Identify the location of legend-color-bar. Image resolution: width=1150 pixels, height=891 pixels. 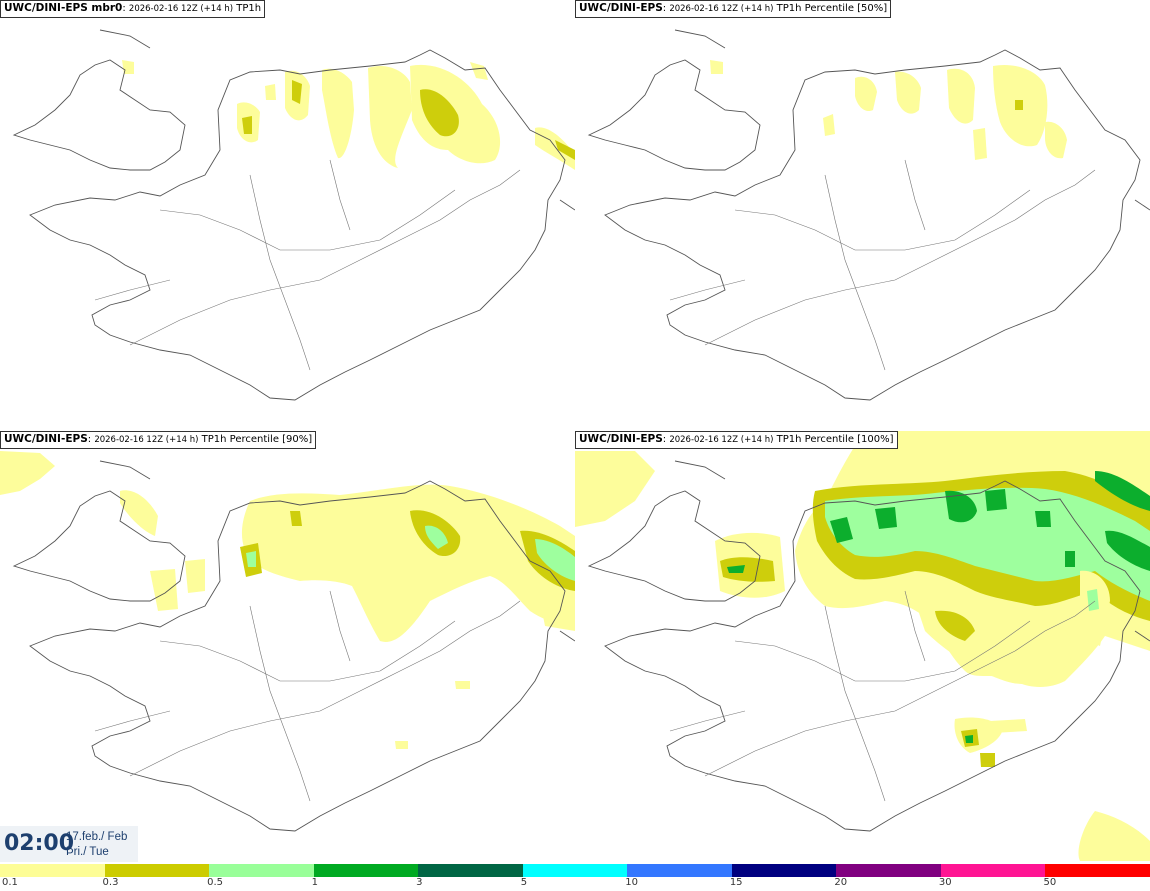
(575, 870).